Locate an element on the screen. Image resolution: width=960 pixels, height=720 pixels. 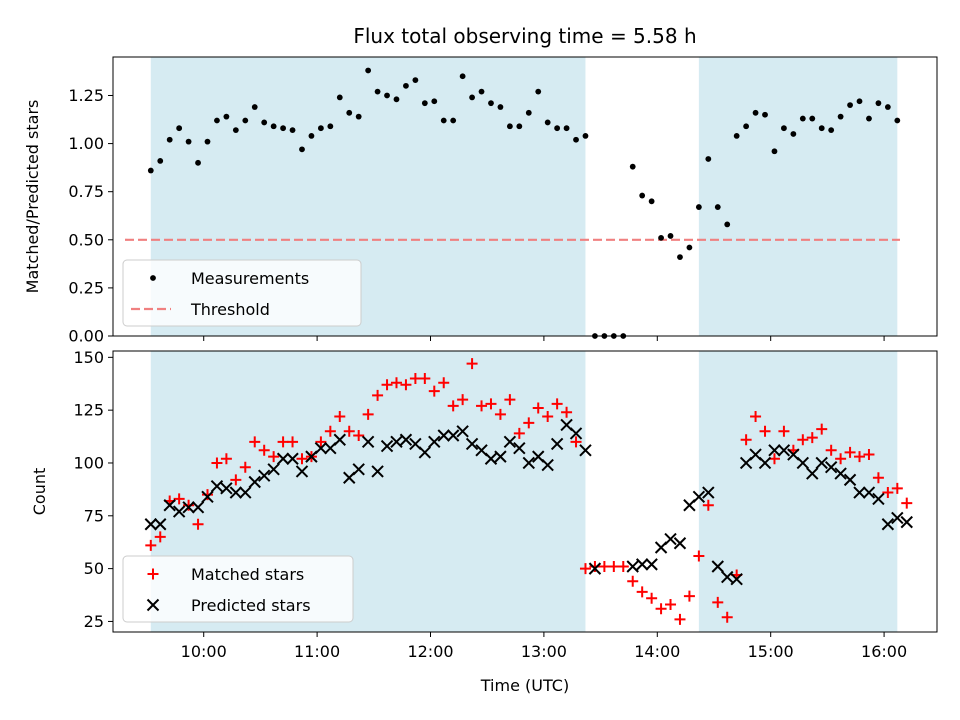
y-tick-label: 75 is located at coordinates (94, 515).